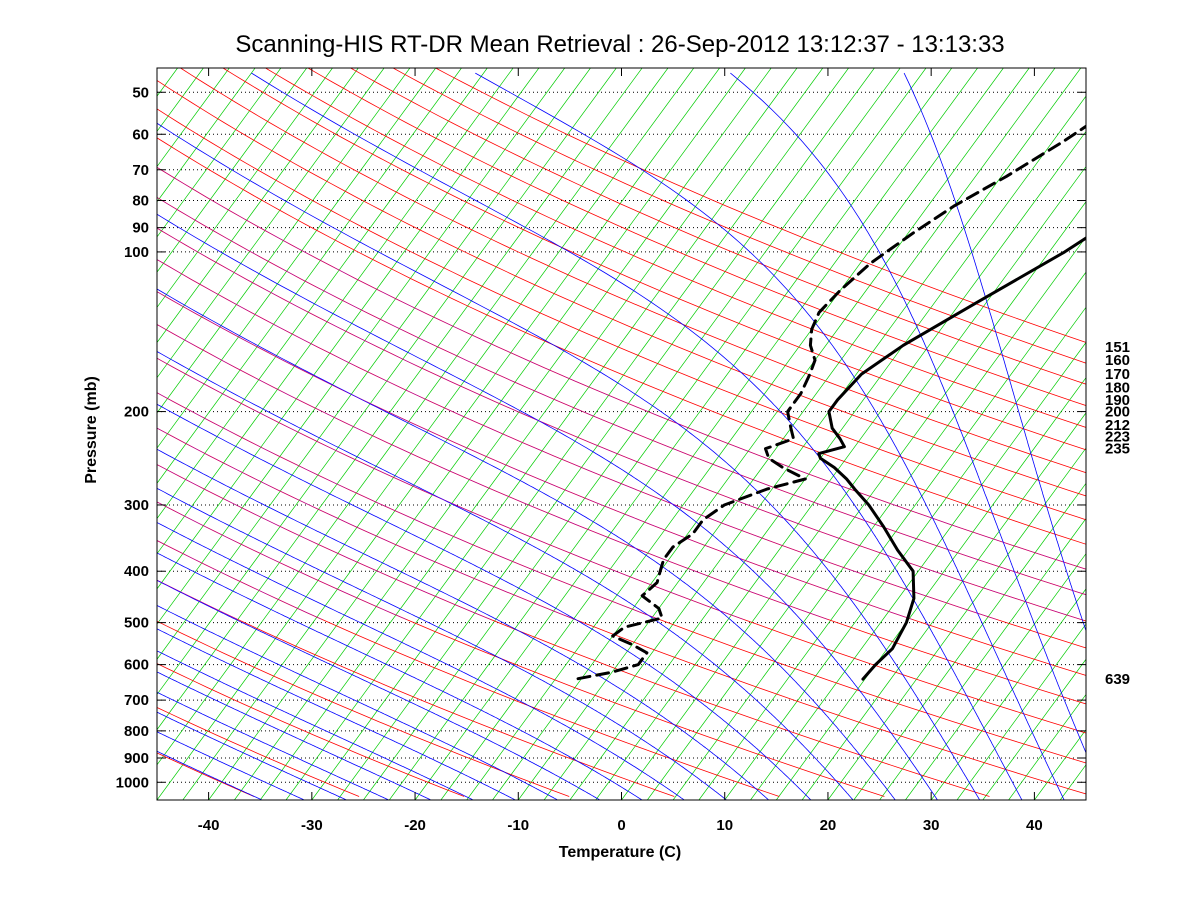 This screenshot has width=1200, height=900. Describe the element at coordinates (136, 731) in the screenshot. I see `y-tick-label: 800` at that location.